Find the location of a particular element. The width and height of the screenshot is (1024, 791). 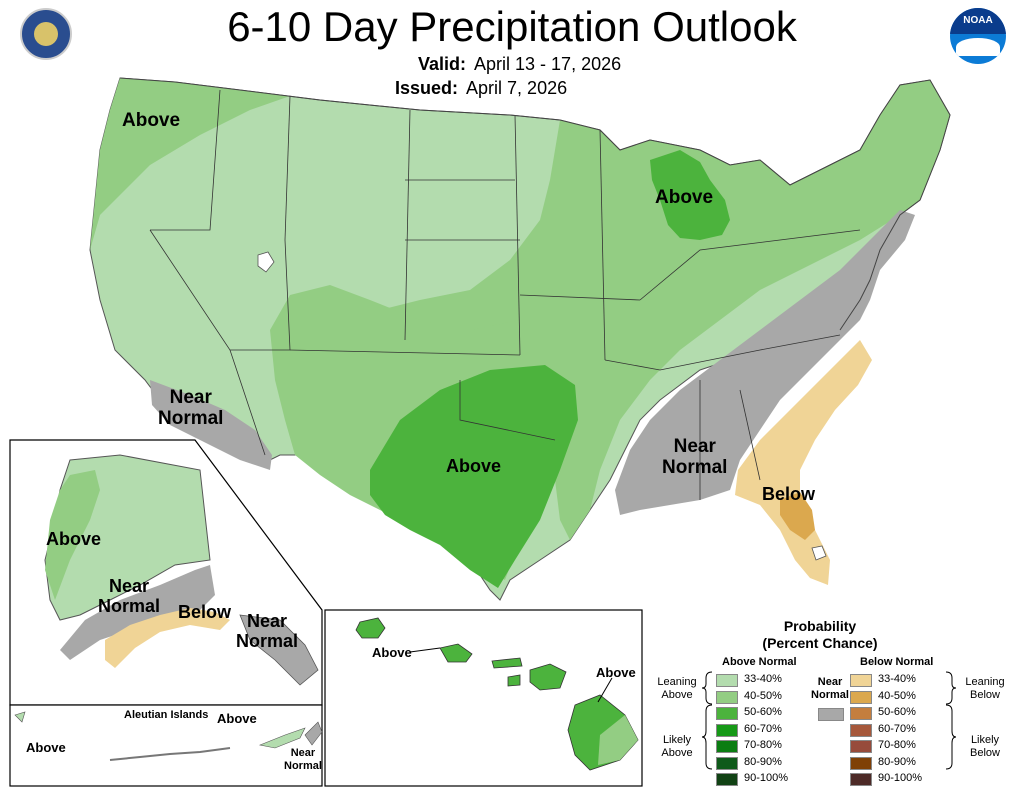

conus-southeast-gray-region is located at coordinates (765, 362).